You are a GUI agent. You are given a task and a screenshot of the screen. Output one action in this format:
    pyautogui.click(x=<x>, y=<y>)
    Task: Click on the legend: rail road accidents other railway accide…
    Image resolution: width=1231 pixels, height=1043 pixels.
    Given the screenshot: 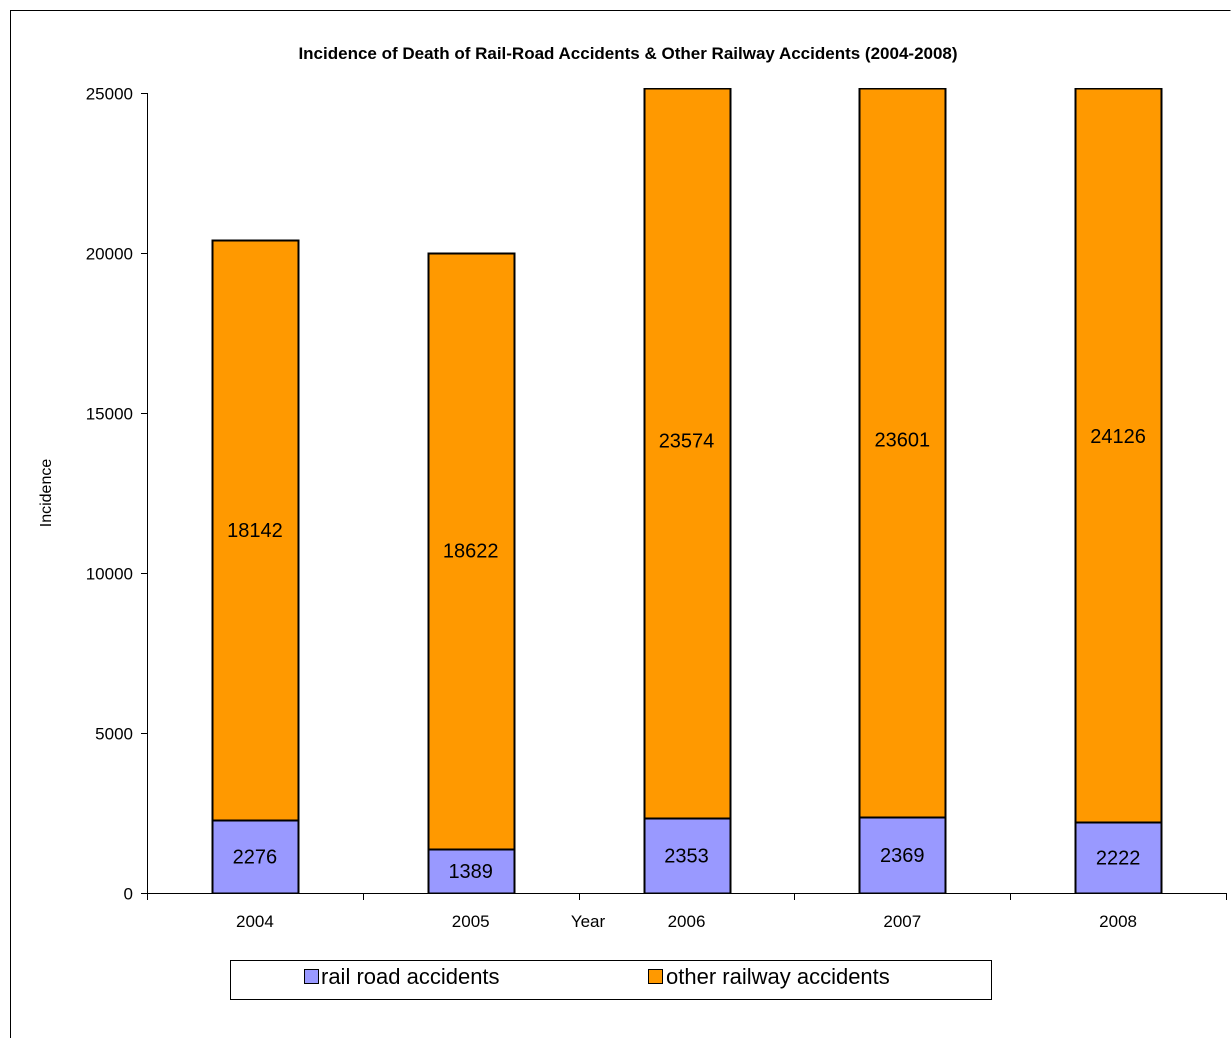 What is the action you would take?
    pyautogui.click(x=611, y=980)
    